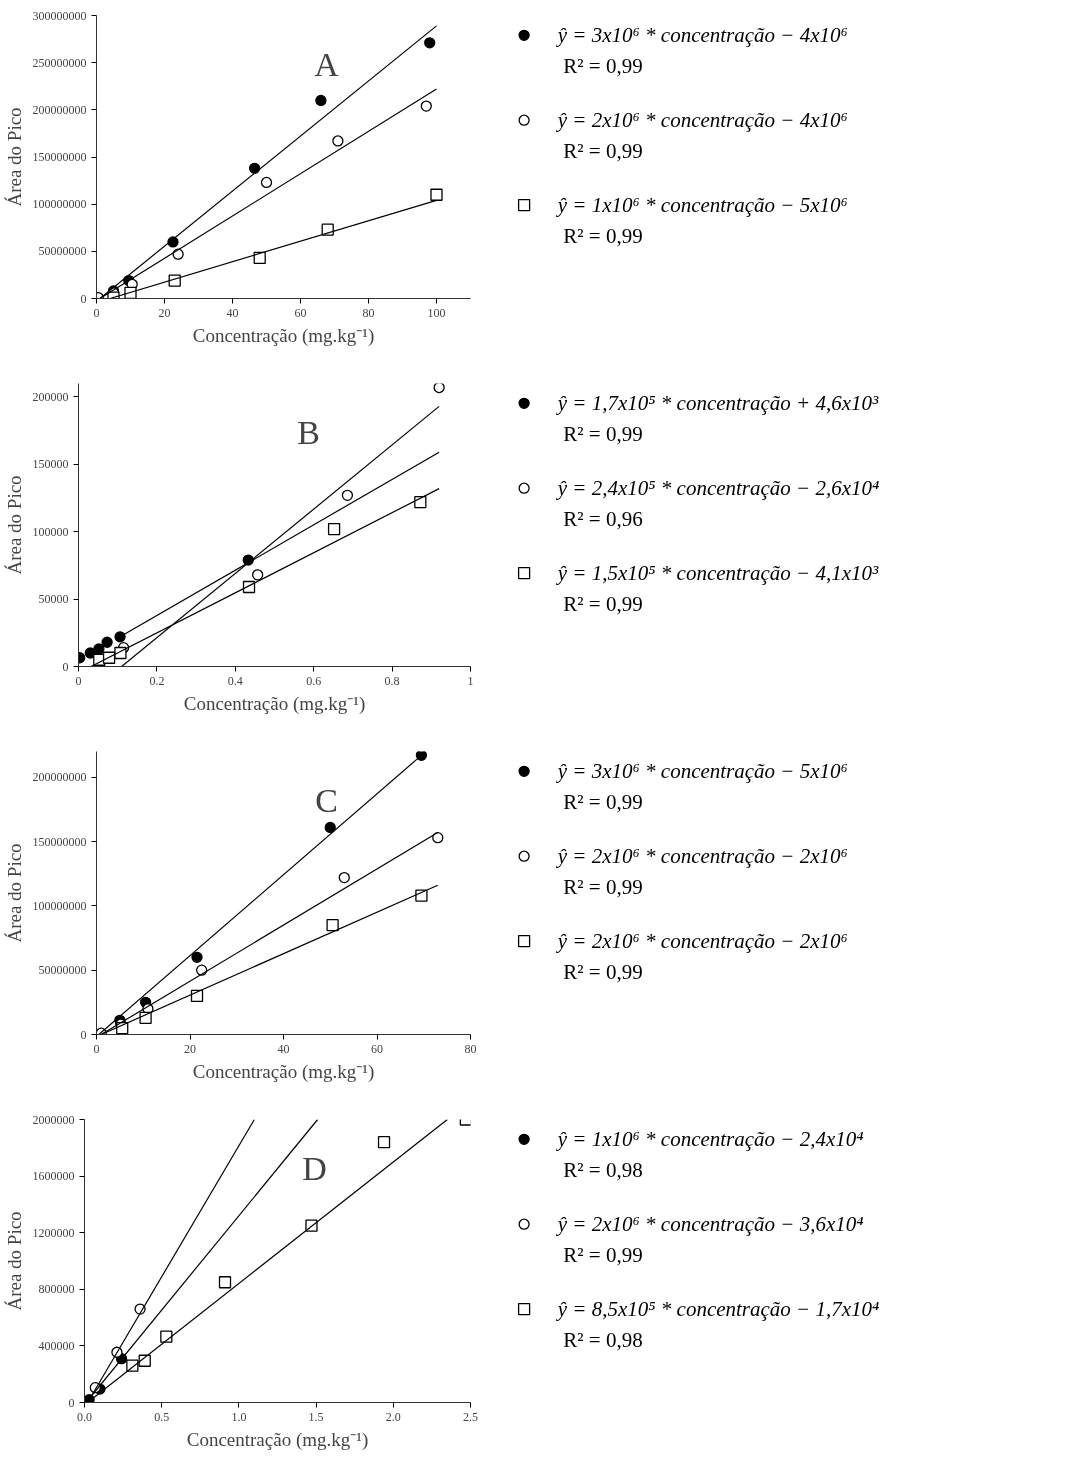 This screenshot has width=1067, height=1475. I want to click on x-tick-label: 100, so click(436, 312).